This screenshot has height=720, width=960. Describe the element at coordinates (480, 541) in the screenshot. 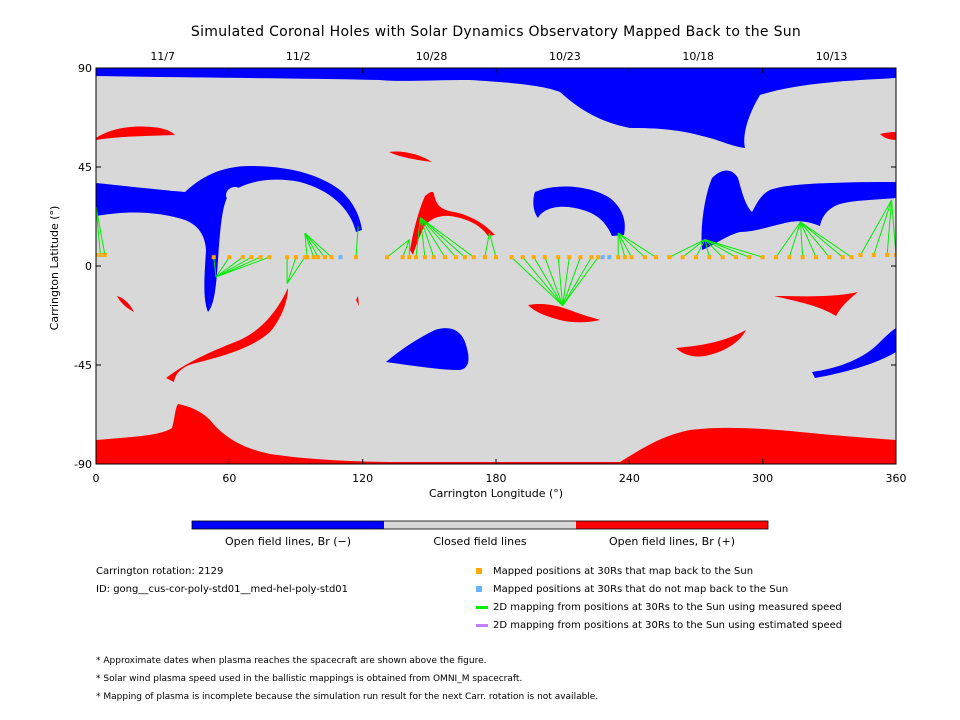

I see `colorbar-label: Closed field lines` at that location.